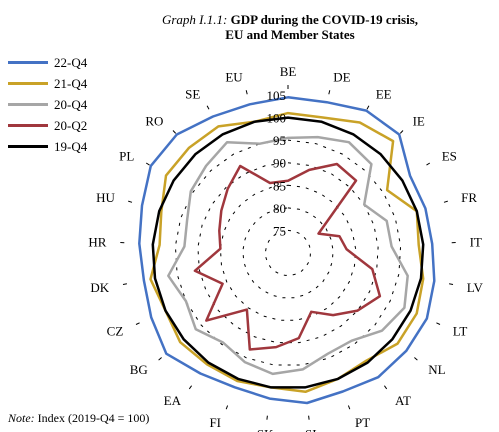  I want to click on legend-item-20-q2: 20-Q2, so click(47, 125).